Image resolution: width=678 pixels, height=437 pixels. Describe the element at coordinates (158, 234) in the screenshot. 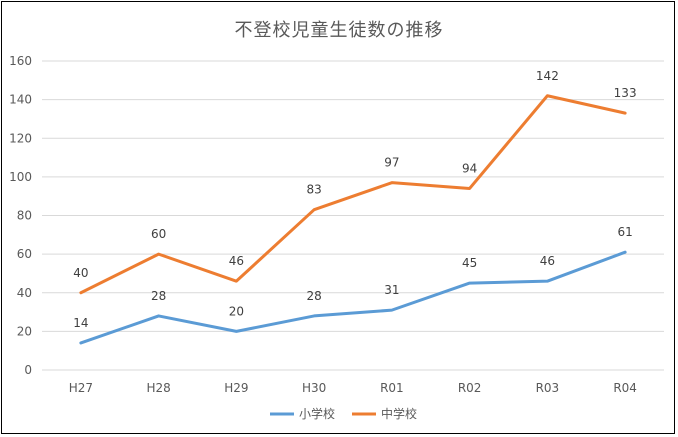

I see `data-label: 60` at that location.